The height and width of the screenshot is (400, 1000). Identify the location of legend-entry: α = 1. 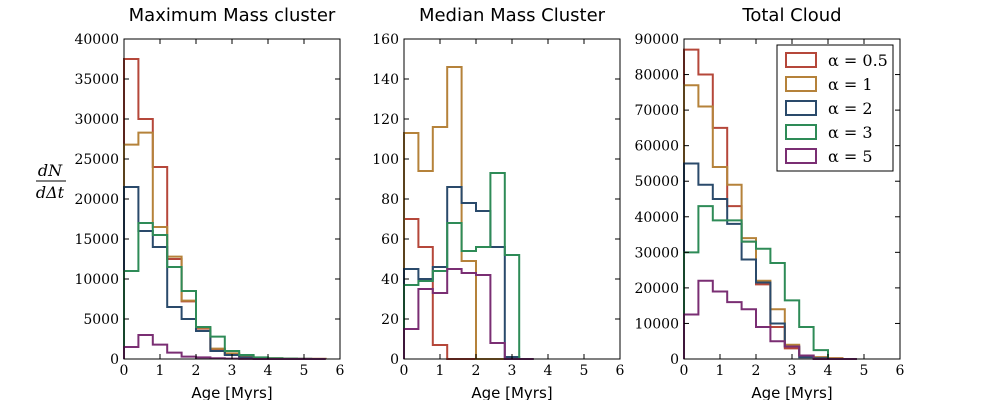
(829, 84).